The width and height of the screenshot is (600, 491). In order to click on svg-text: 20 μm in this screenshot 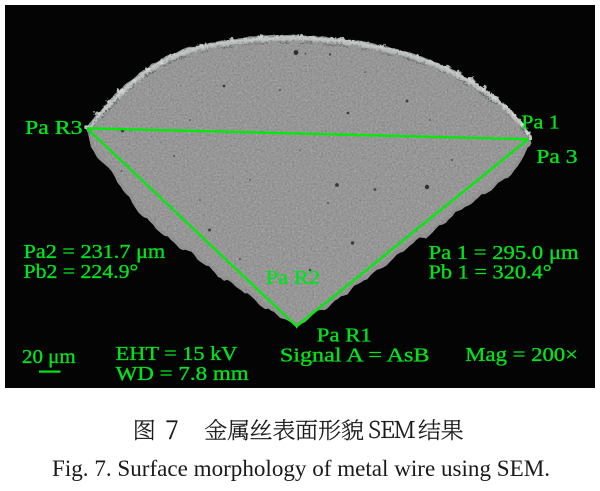, I will do `click(49, 357)`.